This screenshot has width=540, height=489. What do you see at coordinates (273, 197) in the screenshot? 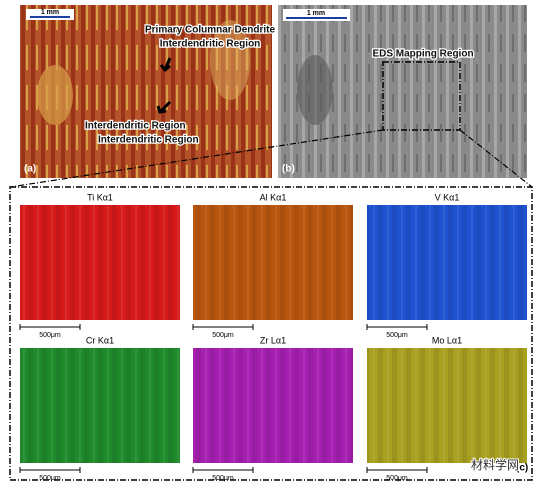
I see `map-label: Al Kα1` at bounding box center [273, 197].